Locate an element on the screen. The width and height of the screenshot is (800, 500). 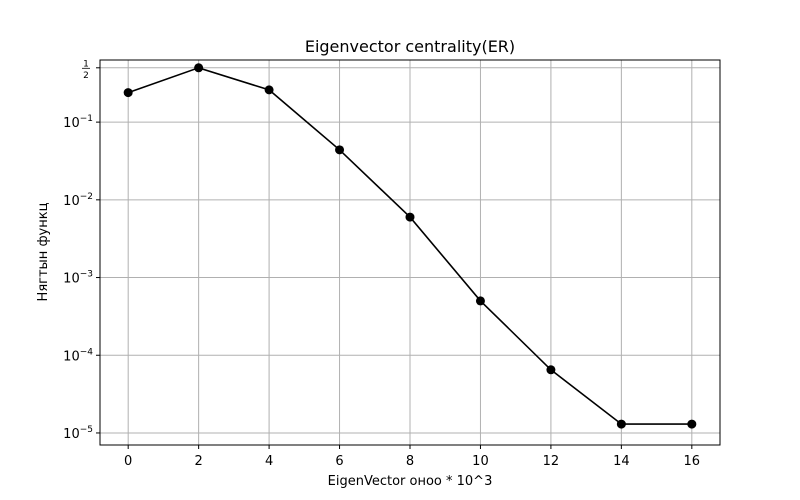
y-tick-exponent: −4 is located at coordinates (87, 352).